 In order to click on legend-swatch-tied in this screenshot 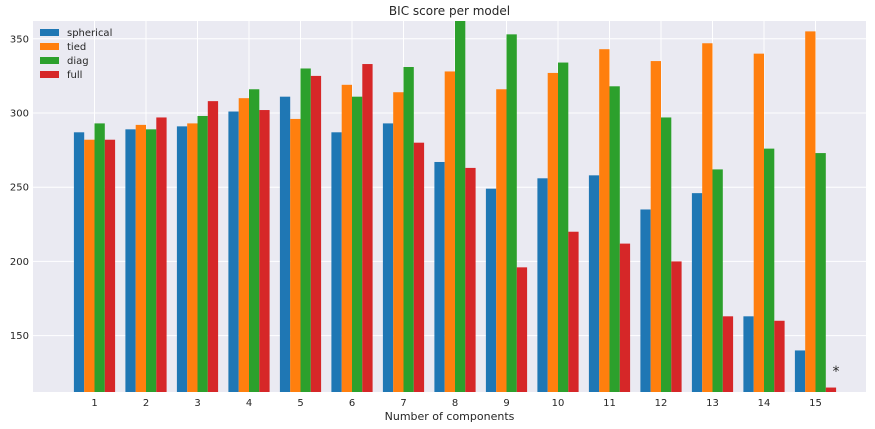, I will do `click(49, 46)`.